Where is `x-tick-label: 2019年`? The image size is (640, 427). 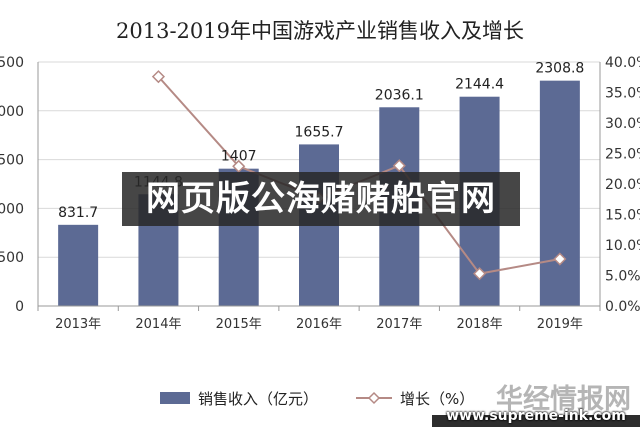
x-tick-label: 2019年 is located at coordinates (560, 324).